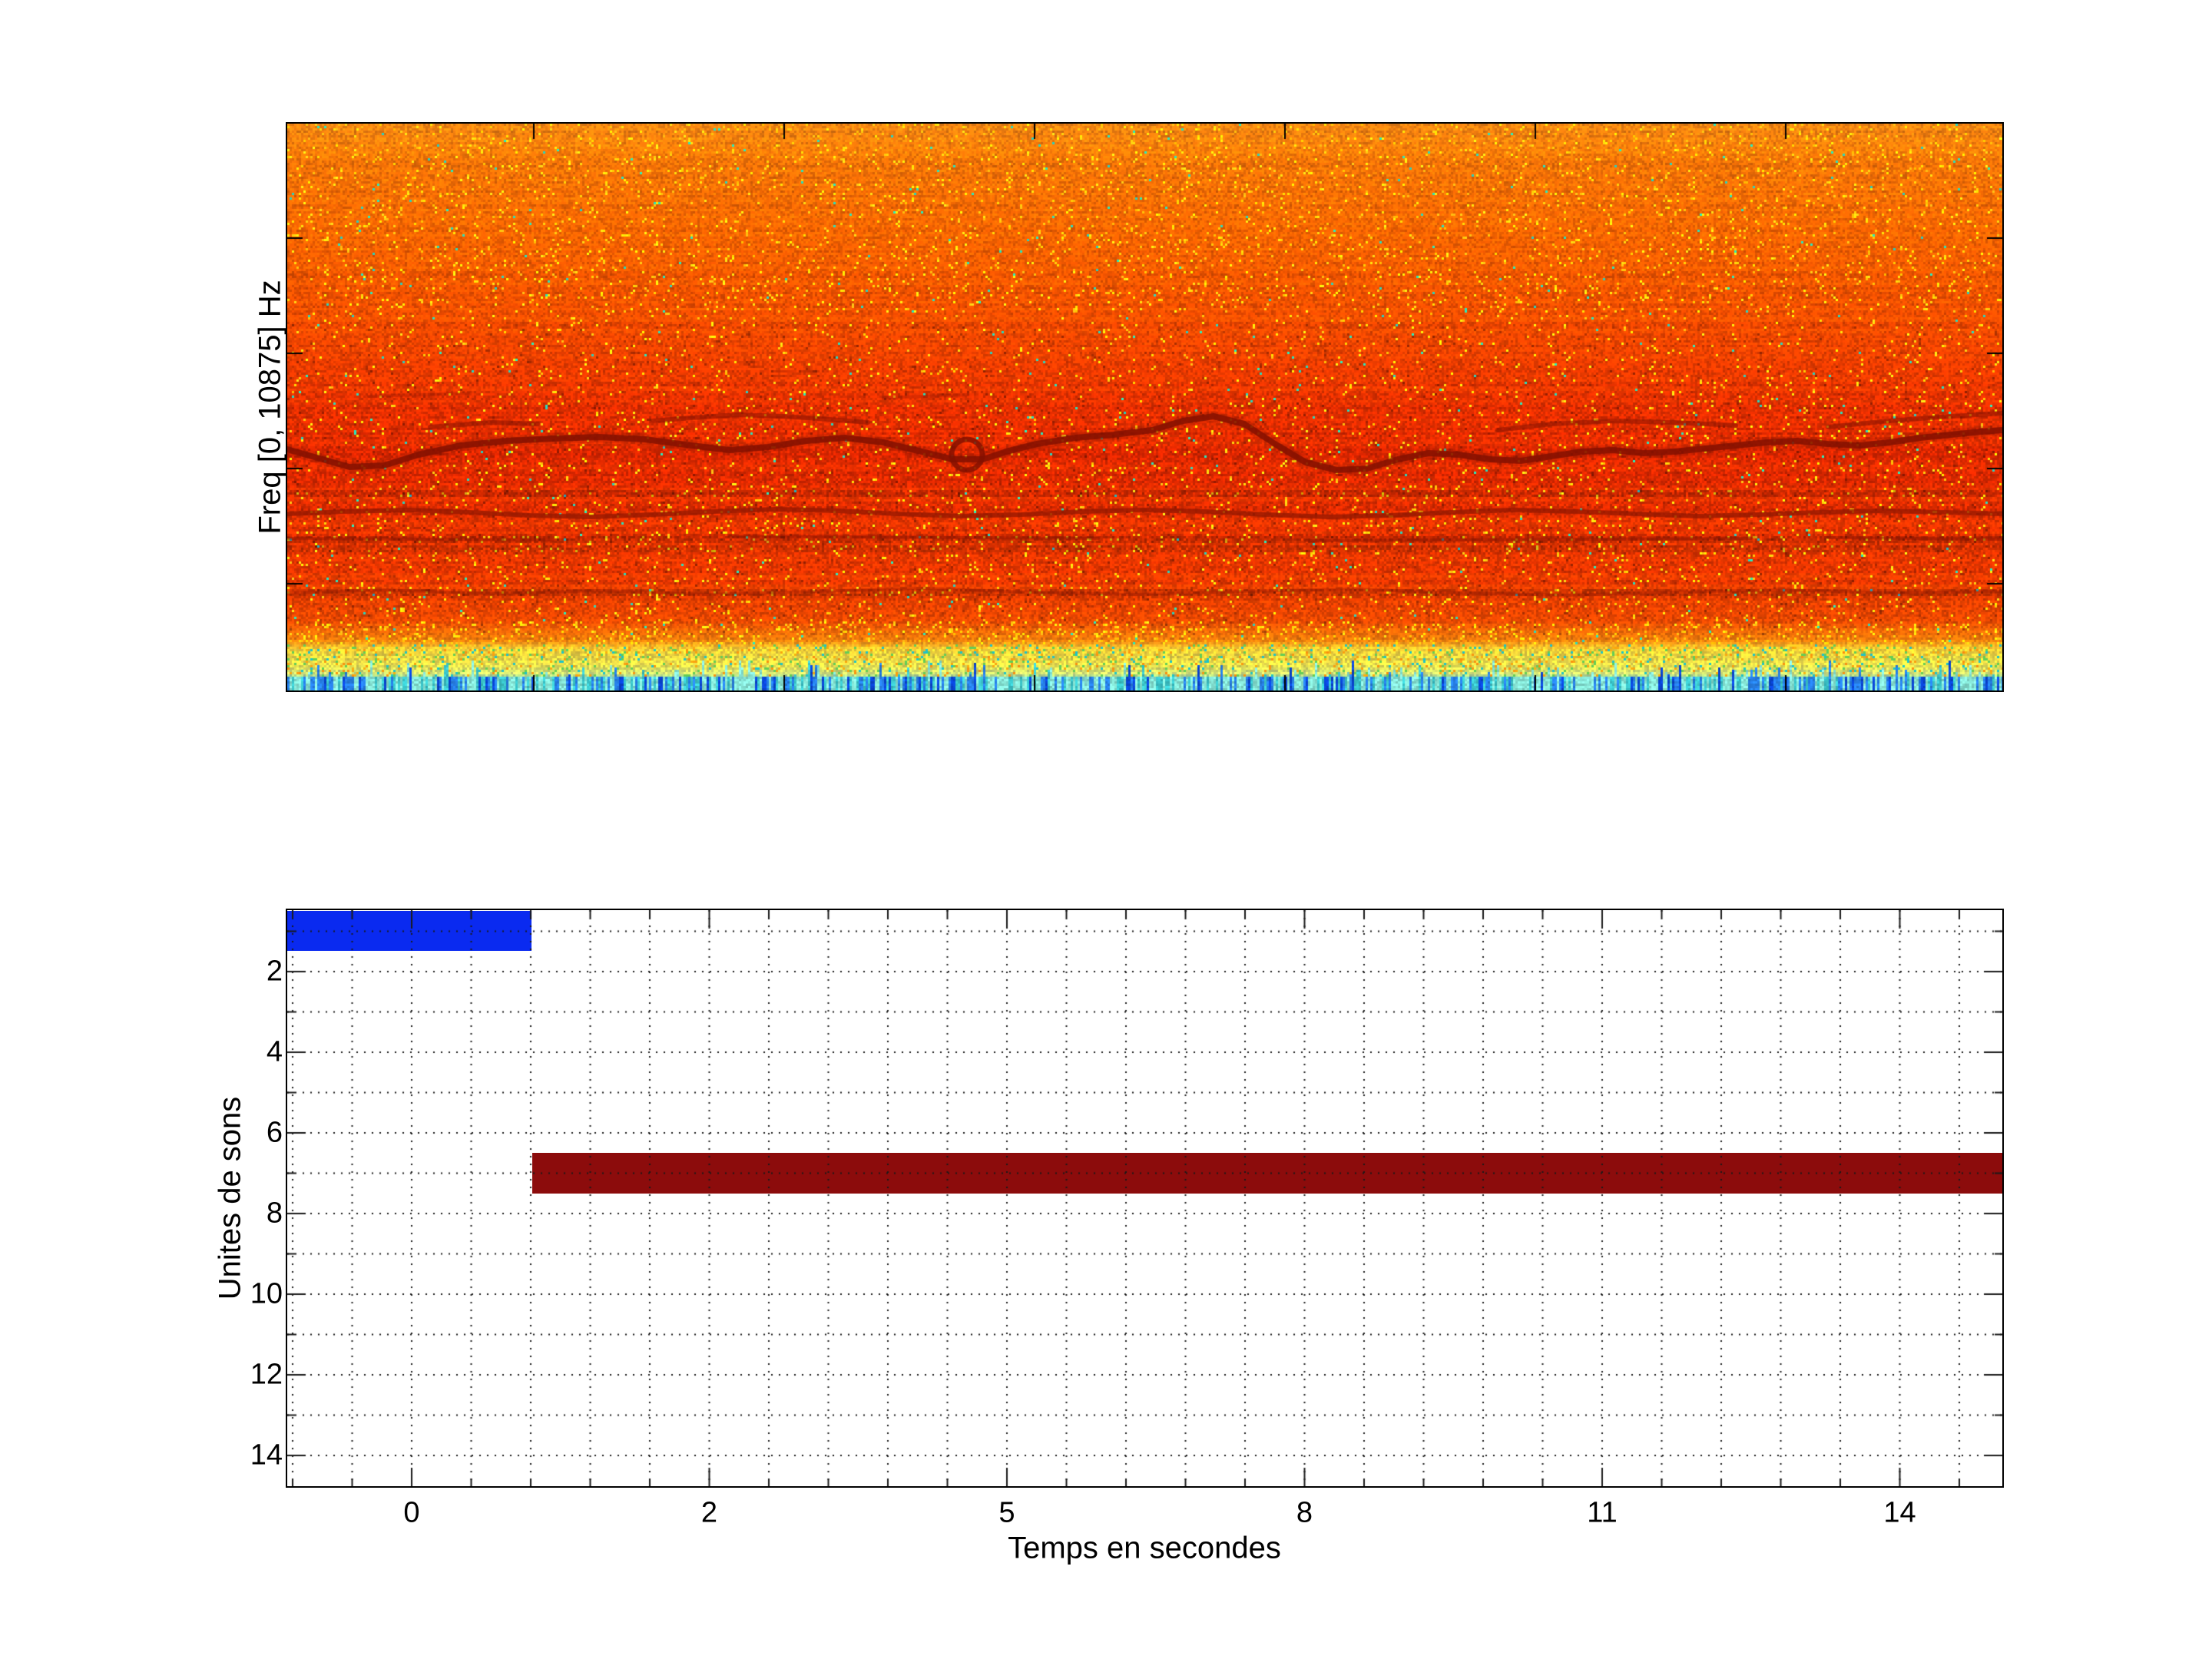 This screenshot has height=1659, width=2212. I want to click on y-tick-label: 4, so click(275, 1051).